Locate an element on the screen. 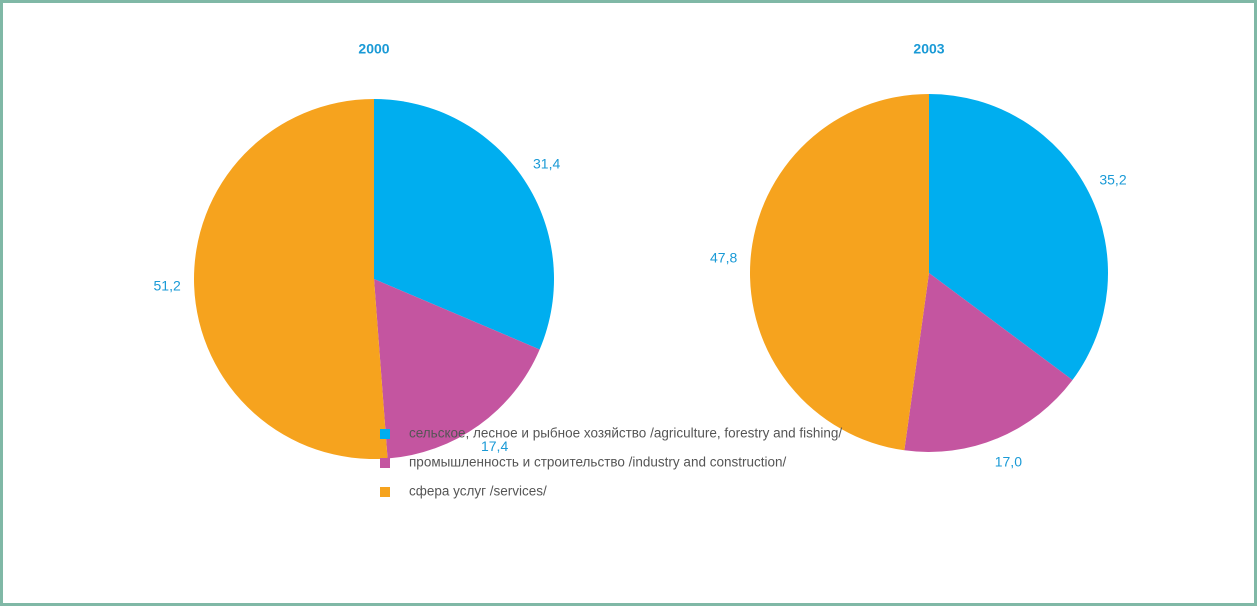 The height and width of the screenshot is (606, 1257). data-label: 47,8 is located at coordinates (723, 257).